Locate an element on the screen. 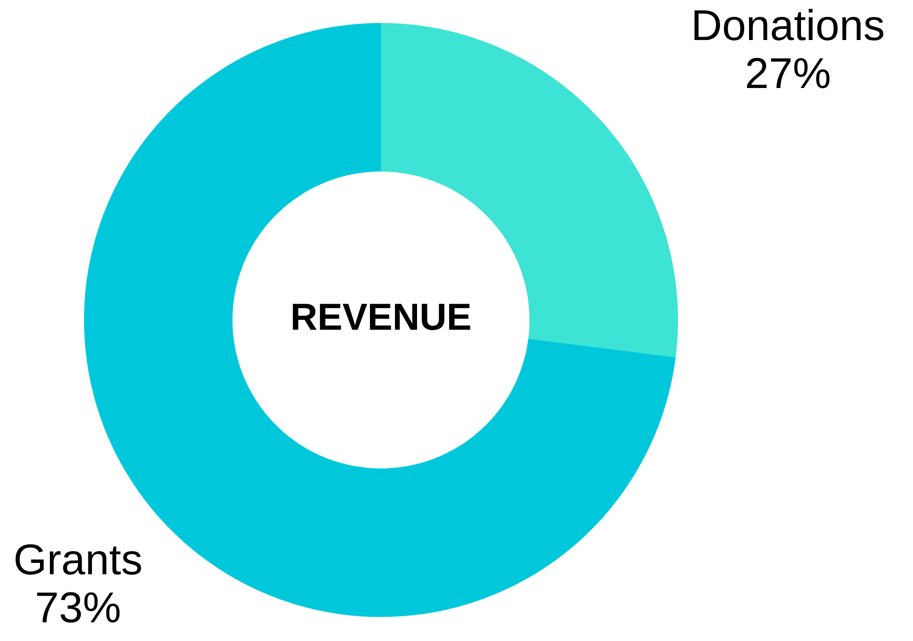 The width and height of the screenshot is (913, 641). slice-label: Donations is located at coordinates (789, 24).